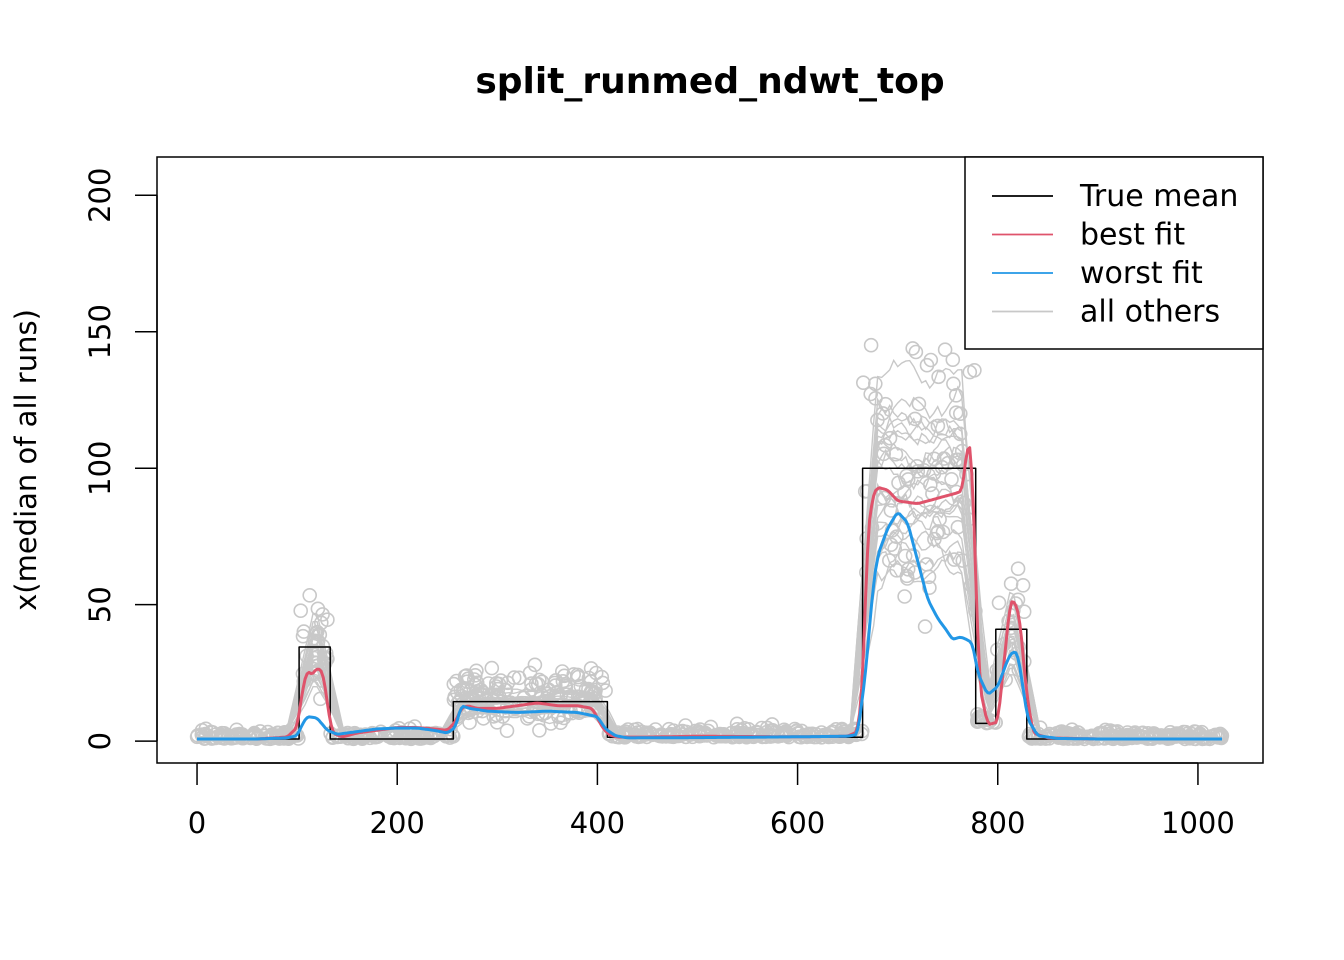 This screenshot has width=1344, height=960. Describe the element at coordinates (597, 823) in the screenshot. I see `x-tick-label: 400` at that location.